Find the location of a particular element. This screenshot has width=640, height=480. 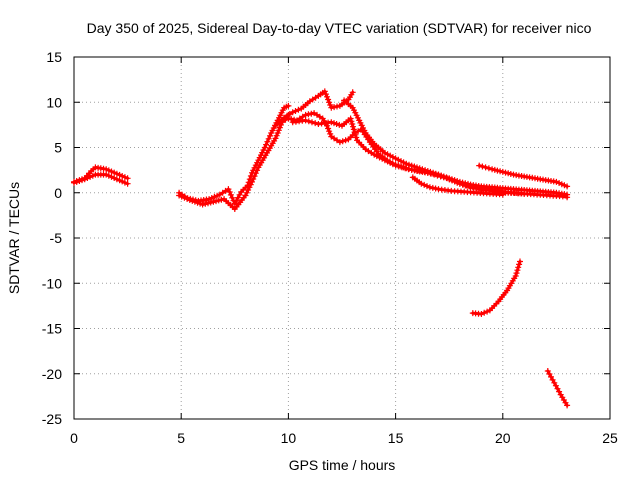

x-tick-label: 0 is located at coordinates (74, 438).